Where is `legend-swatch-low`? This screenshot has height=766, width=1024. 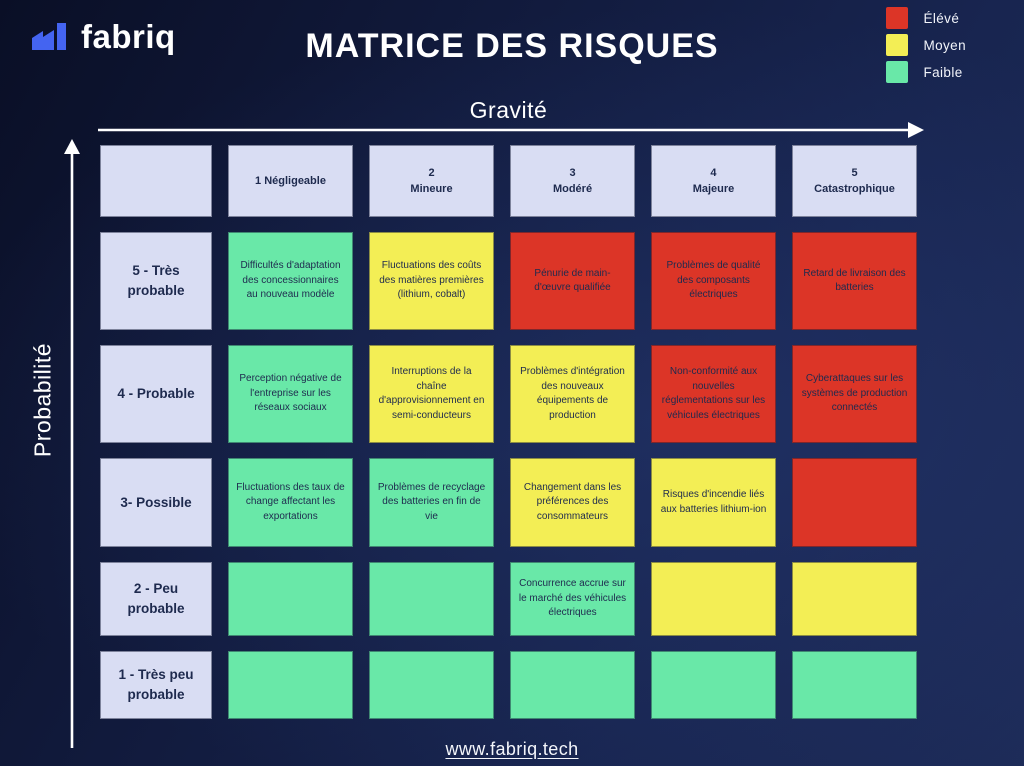 legend-swatch-low is located at coordinates (897, 72).